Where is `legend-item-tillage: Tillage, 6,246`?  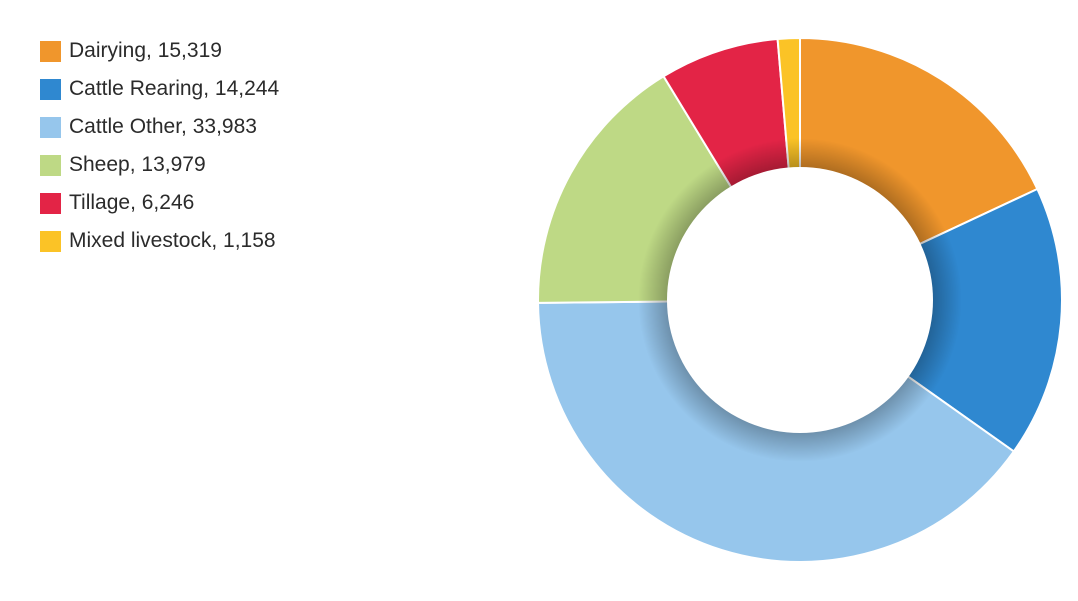 legend-item-tillage: Tillage, 6,246 is located at coordinates (159, 203).